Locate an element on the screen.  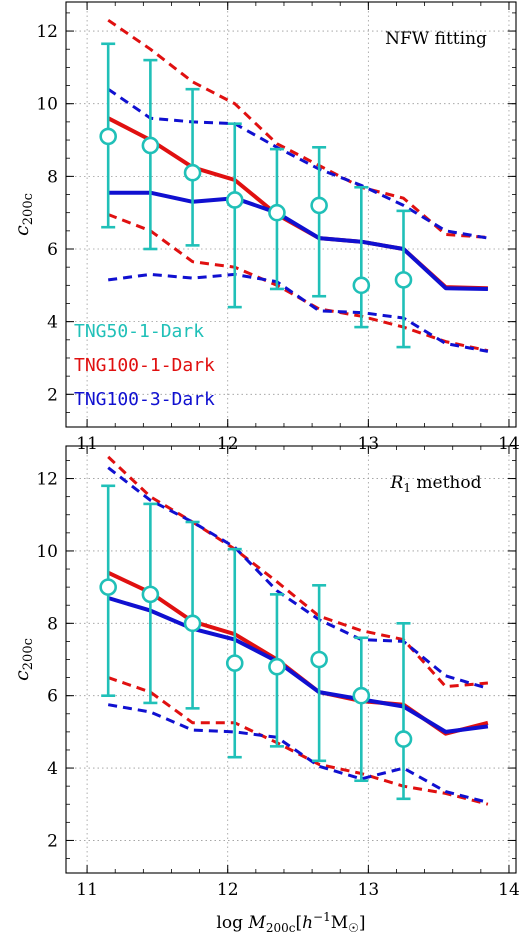
x-axis-label: log M200c[h−1M☉] is located at coordinates (290, 922).